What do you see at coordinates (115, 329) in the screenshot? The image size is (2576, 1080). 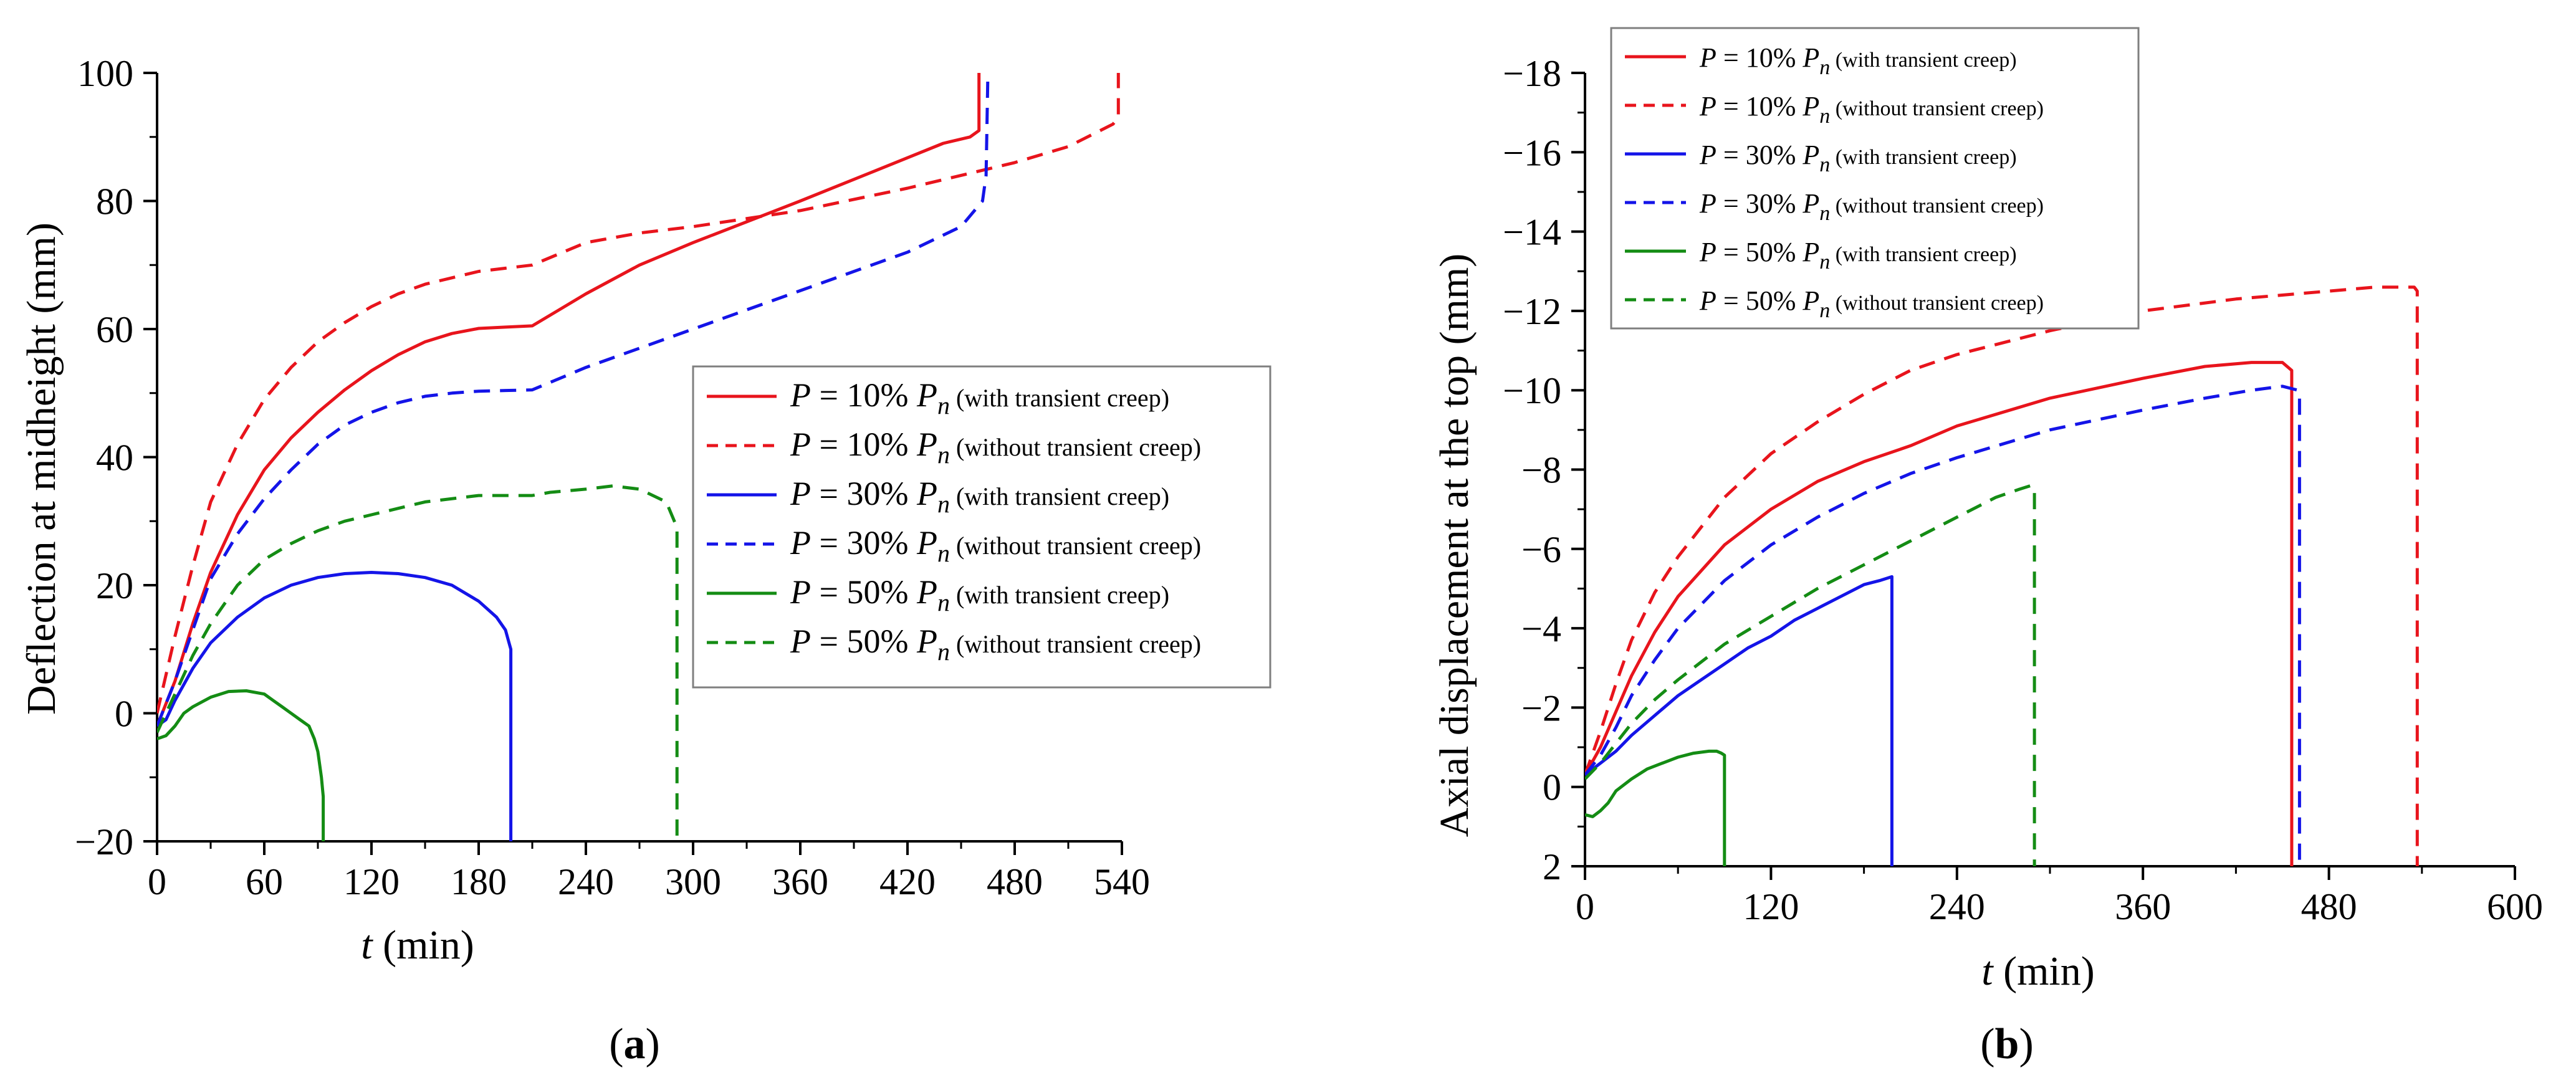 I see `y-tick-label: 60` at bounding box center [115, 329].